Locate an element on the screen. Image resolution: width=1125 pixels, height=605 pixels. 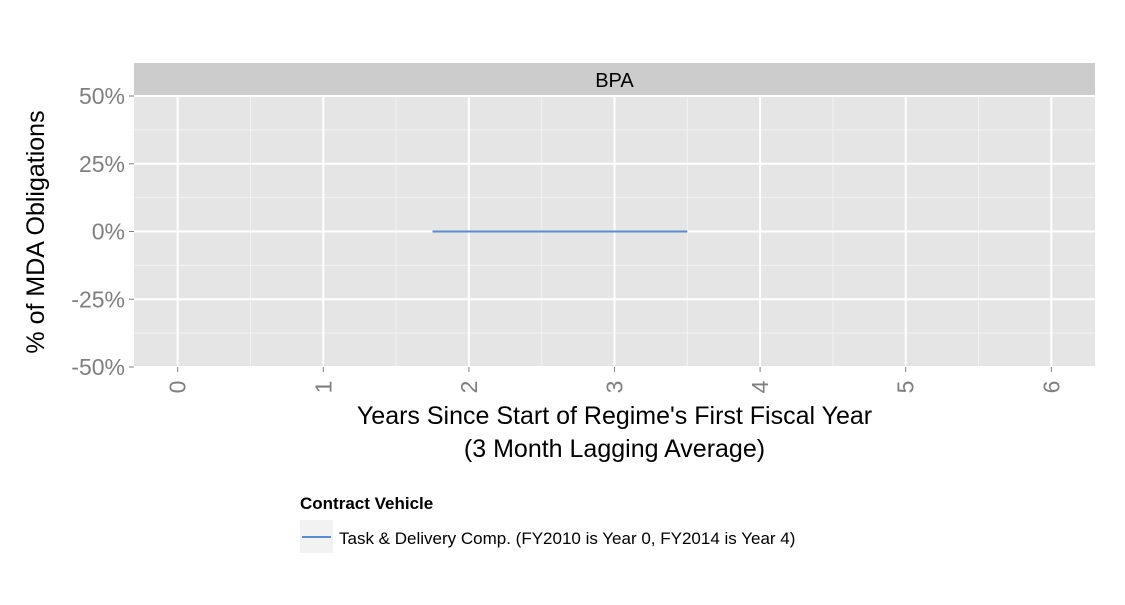
x-tick-label: 4 is located at coordinates (760, 386).